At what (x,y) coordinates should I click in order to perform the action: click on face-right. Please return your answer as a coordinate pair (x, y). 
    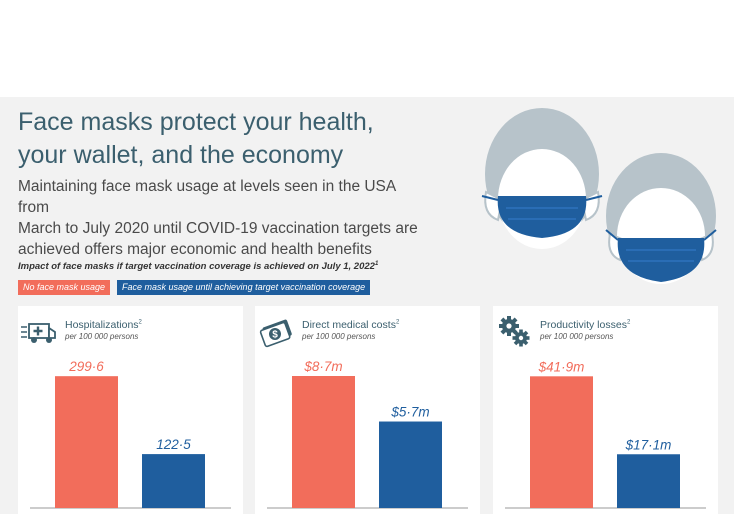
    Looking at the image, I should click on (661, 218).